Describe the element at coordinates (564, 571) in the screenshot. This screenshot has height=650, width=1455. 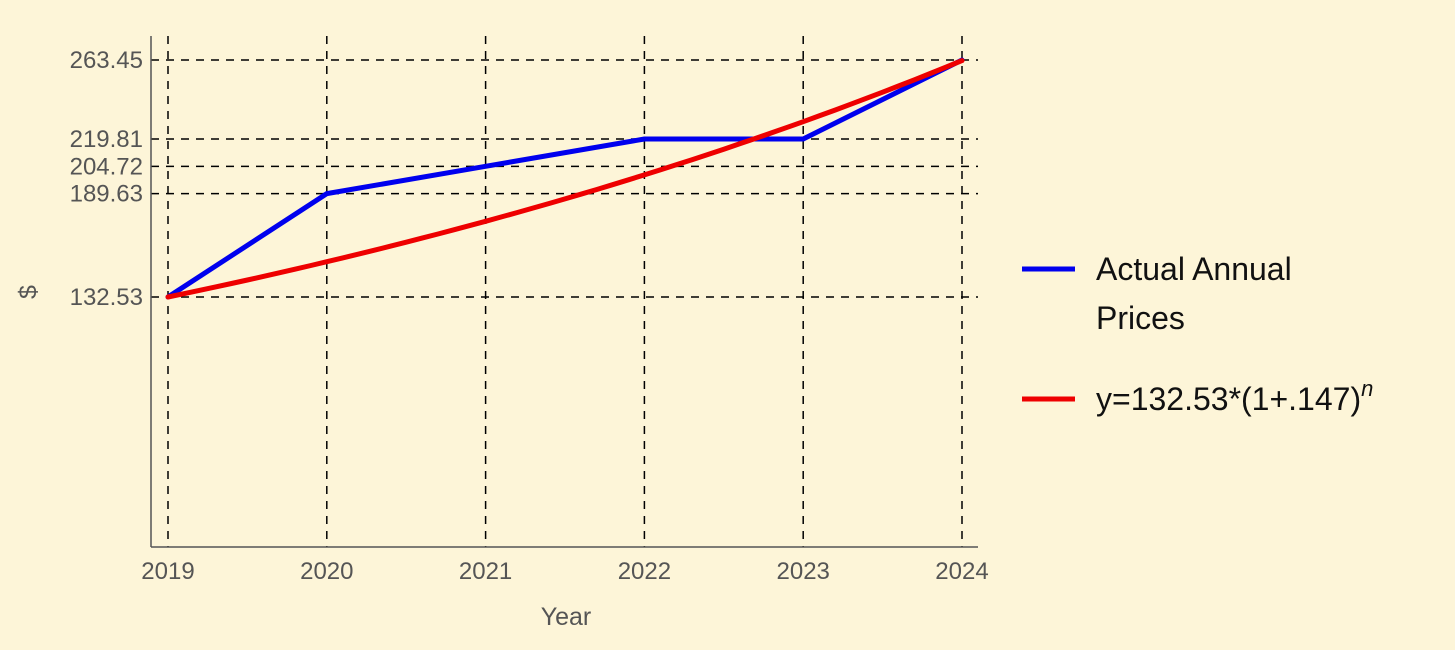
I see `x-tick-labels: 2019 2020 2021 2022 2023 2024` at that location.